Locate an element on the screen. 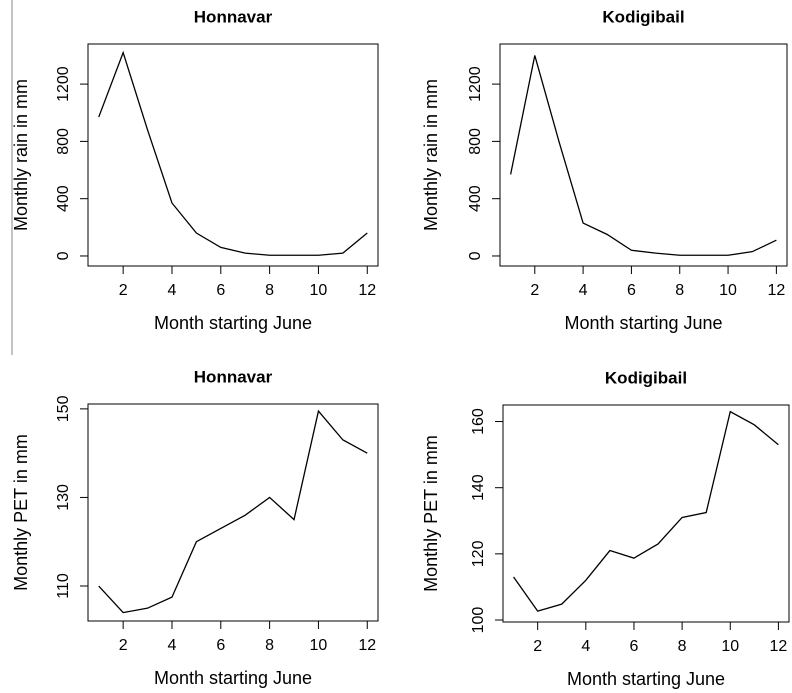  y-tick-label: 110 is located at coordinates (63, 586).